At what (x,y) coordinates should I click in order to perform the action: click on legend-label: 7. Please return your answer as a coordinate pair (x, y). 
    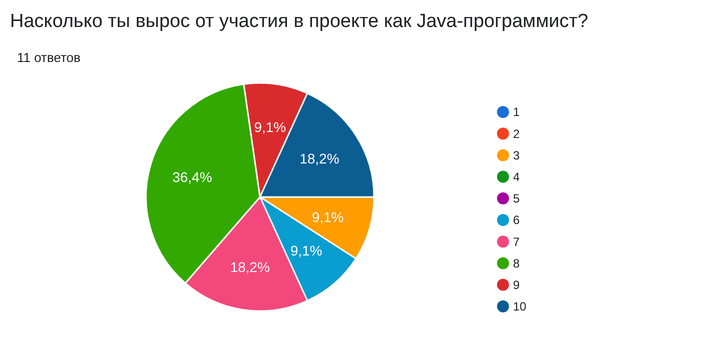
    Looking at the image, I should click on (516, 241).